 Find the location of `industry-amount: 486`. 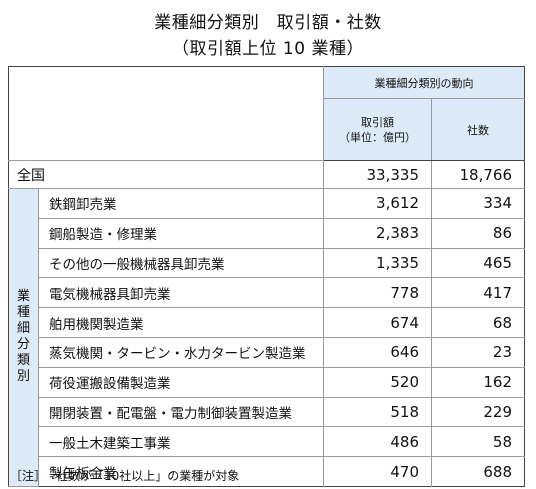

industry-amount: 486 is located at coordinates (377, 442).